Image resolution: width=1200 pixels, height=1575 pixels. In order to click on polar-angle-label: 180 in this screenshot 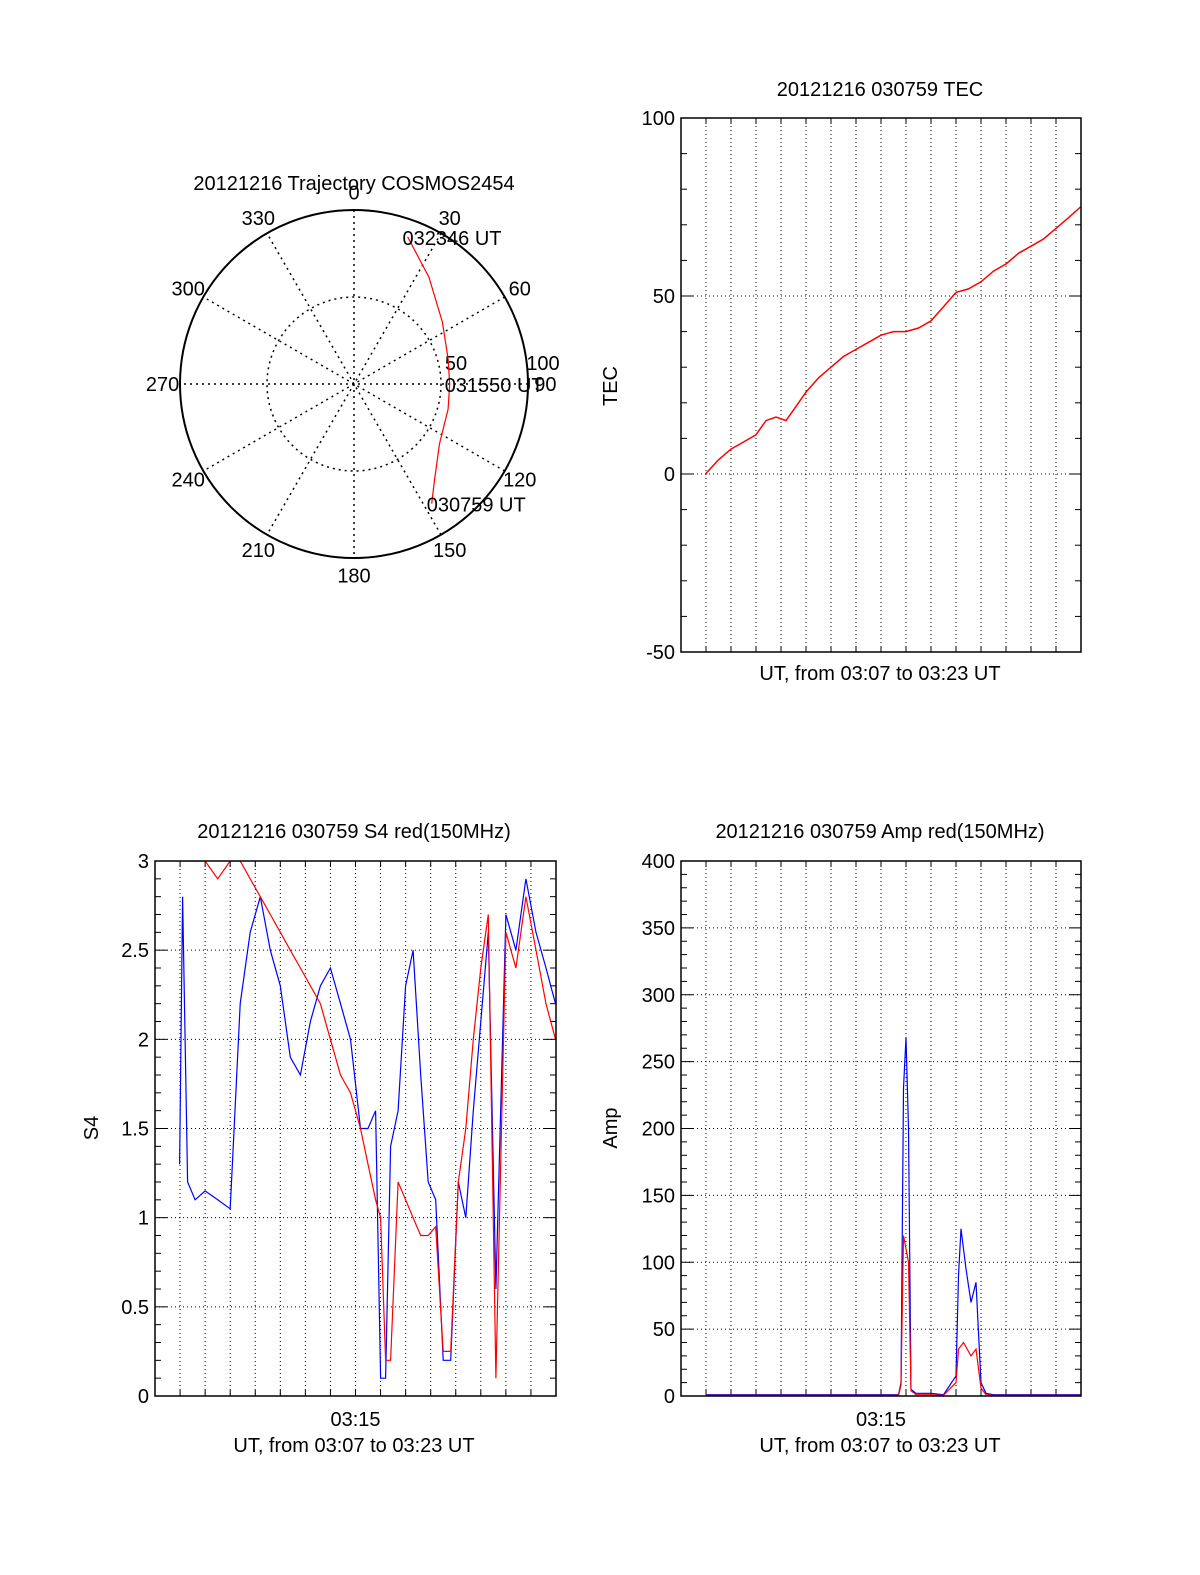, I will do `click(353, 576)`.